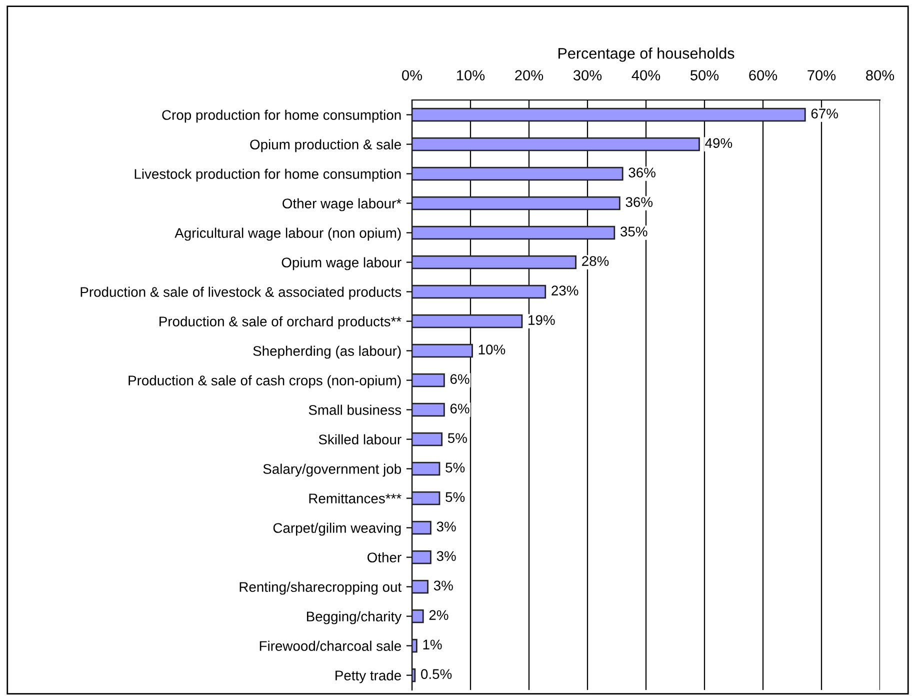 Image resolution: width=921 pixels, height=698 pixels. Describe the element at coordinates (241, 293) in the screenshot. I see `y-tick-label: Production & sale of livestock & associated products` at that location.